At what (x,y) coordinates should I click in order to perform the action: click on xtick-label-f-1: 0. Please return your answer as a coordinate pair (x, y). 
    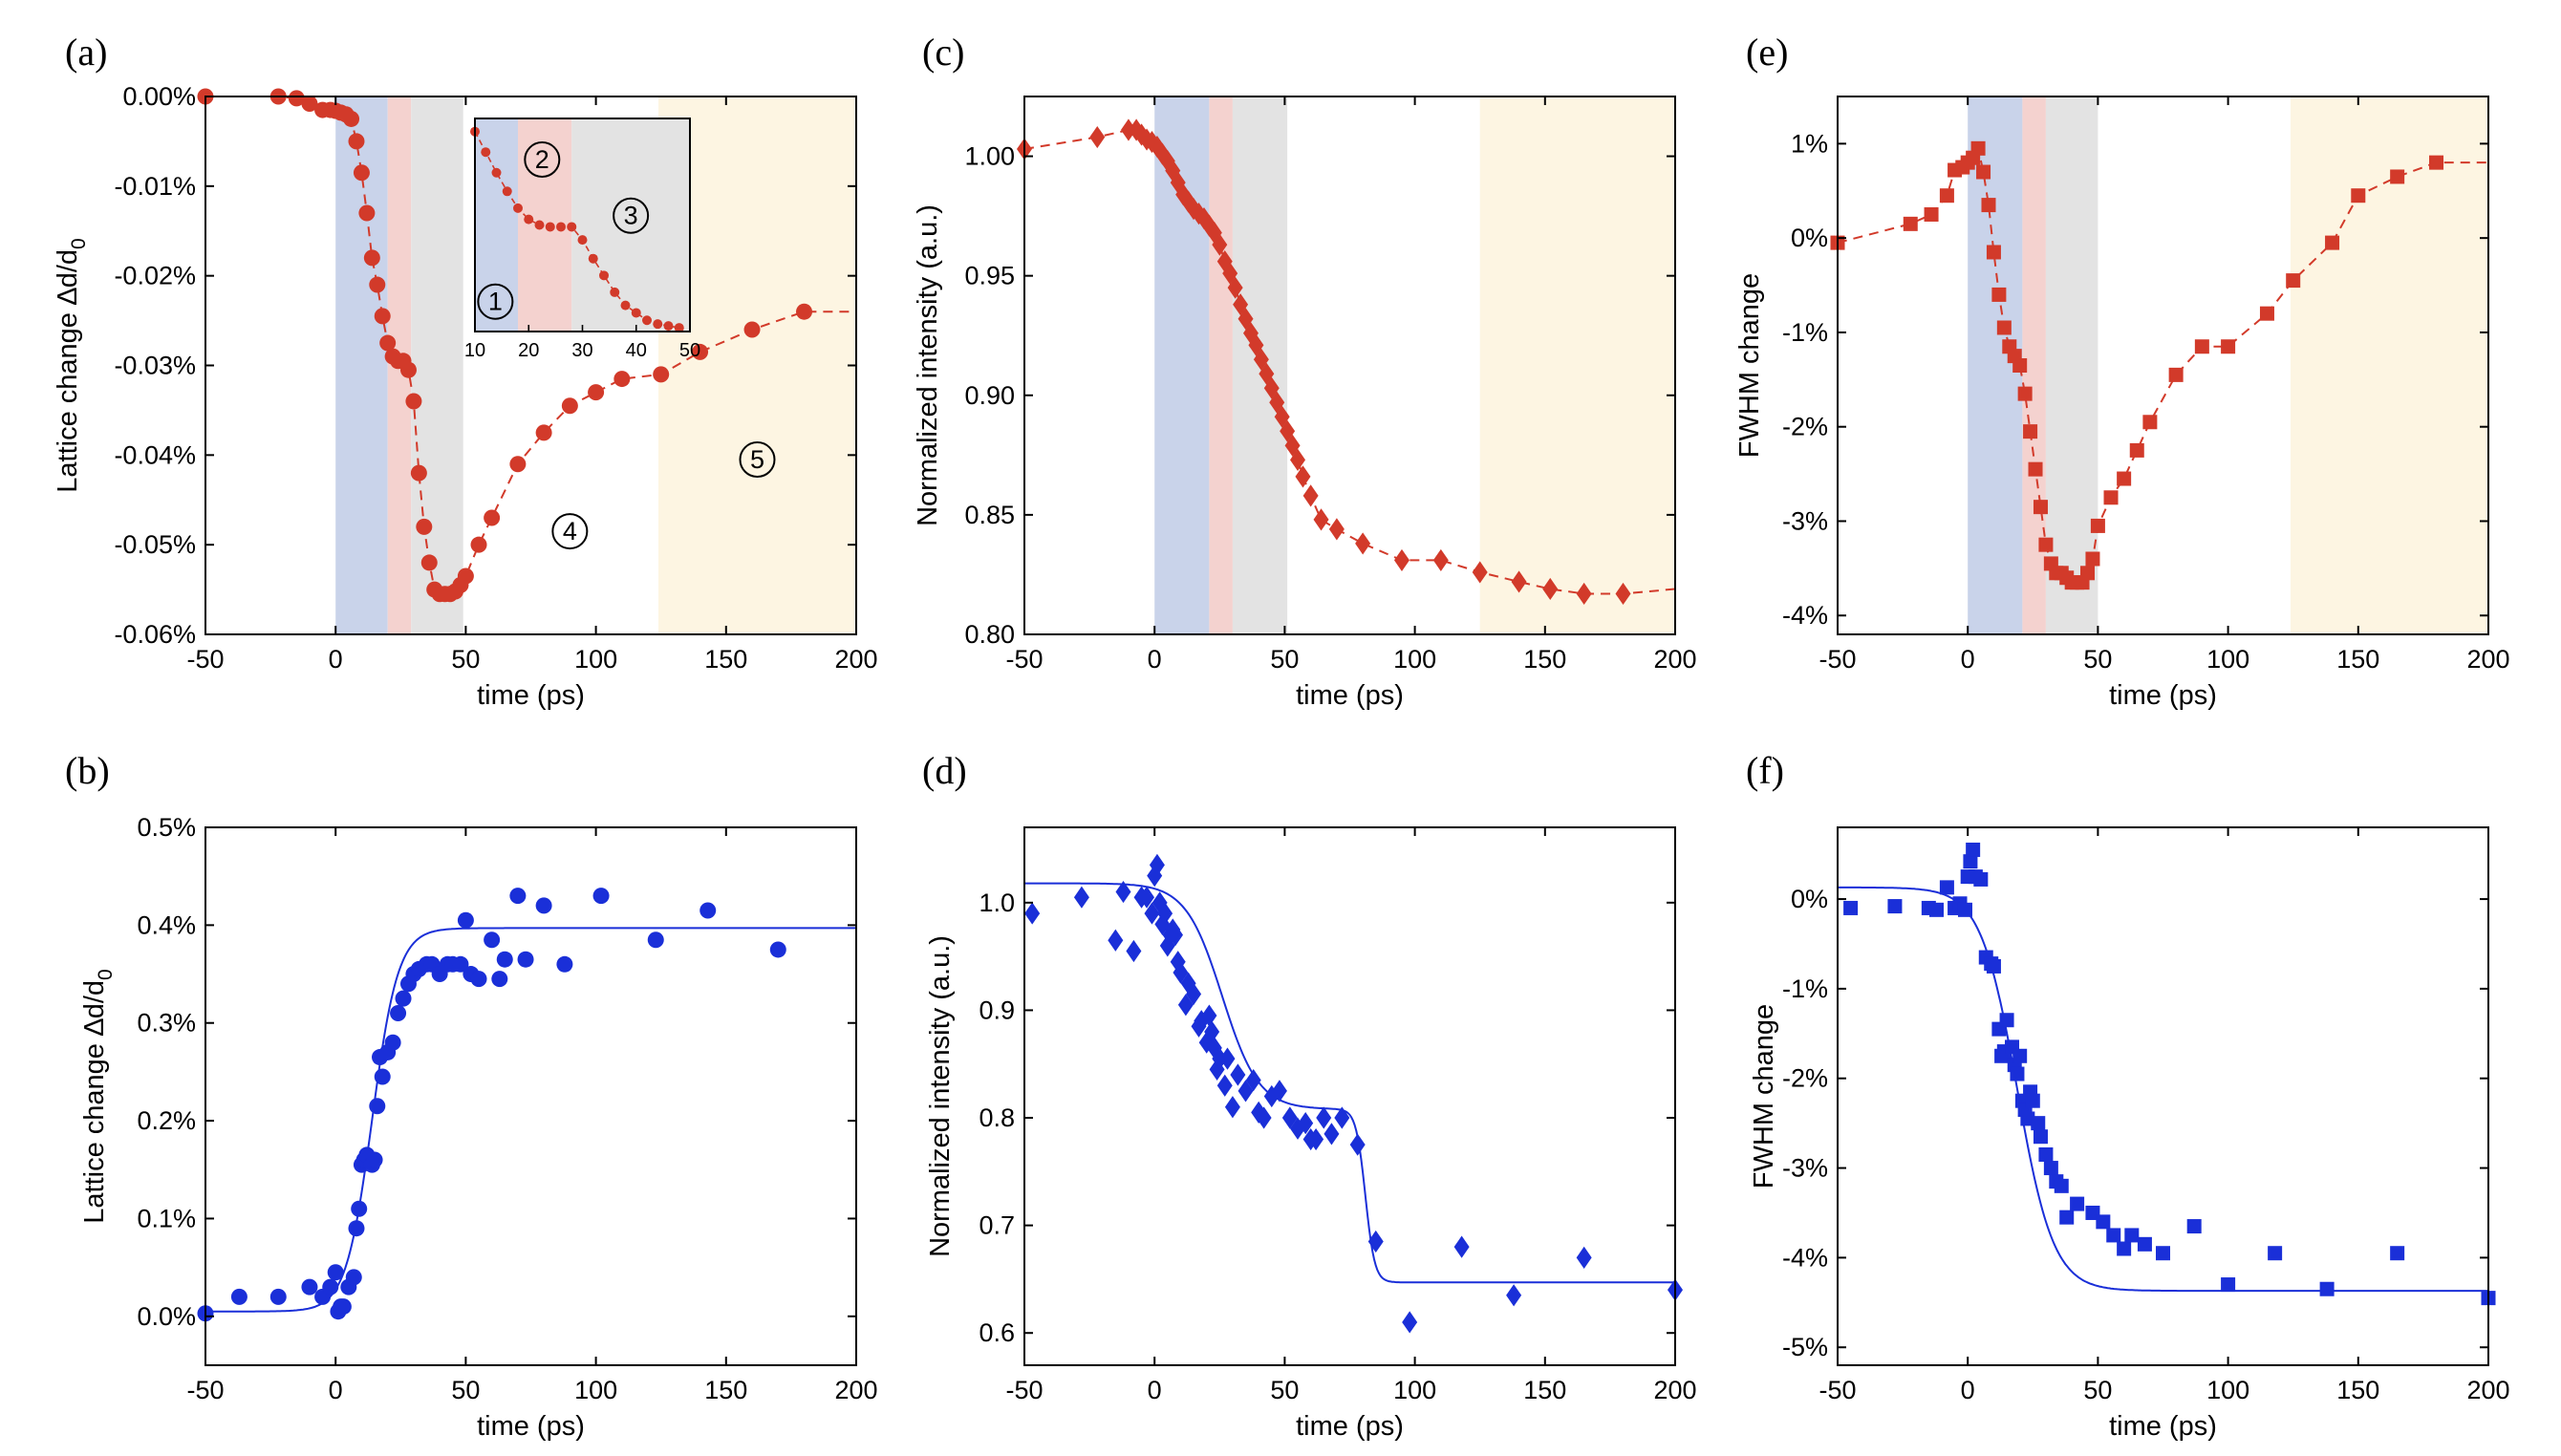
    Looking at the image, I should click on (1968, 1390).